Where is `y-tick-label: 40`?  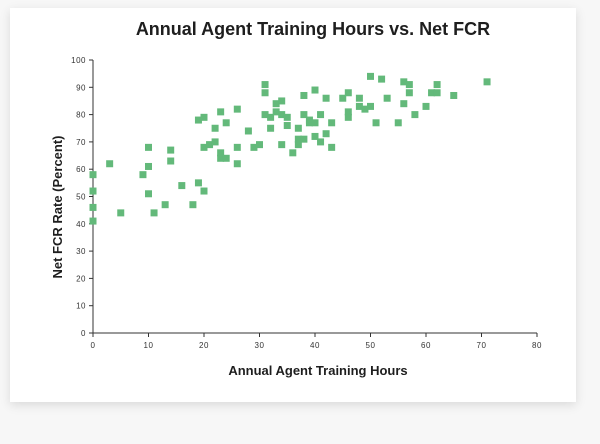 y-tick-label: 40 is located at coordinates (81, 224).